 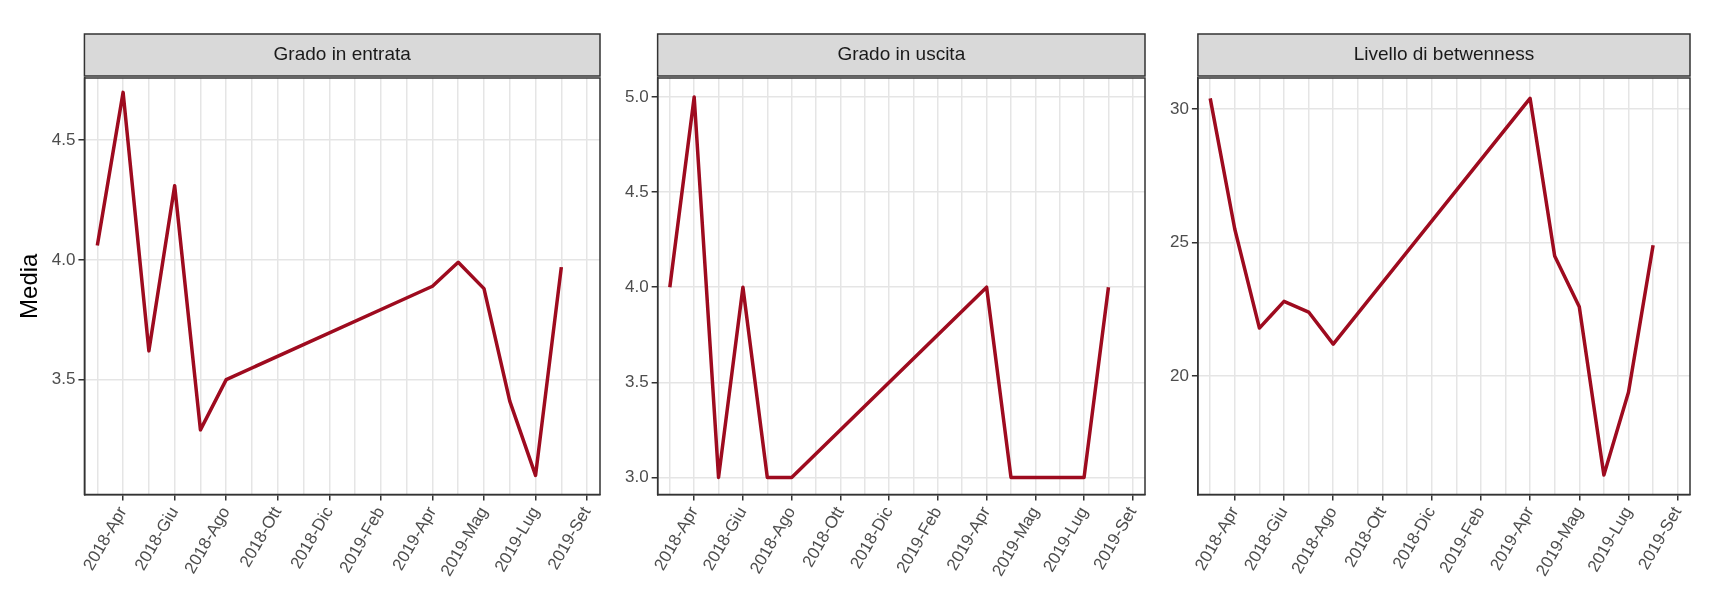 What do you see at coordinates (636, 96) in the screenshot?
I see `y-tick-label: 5.0` at bounding box center [636, 96].